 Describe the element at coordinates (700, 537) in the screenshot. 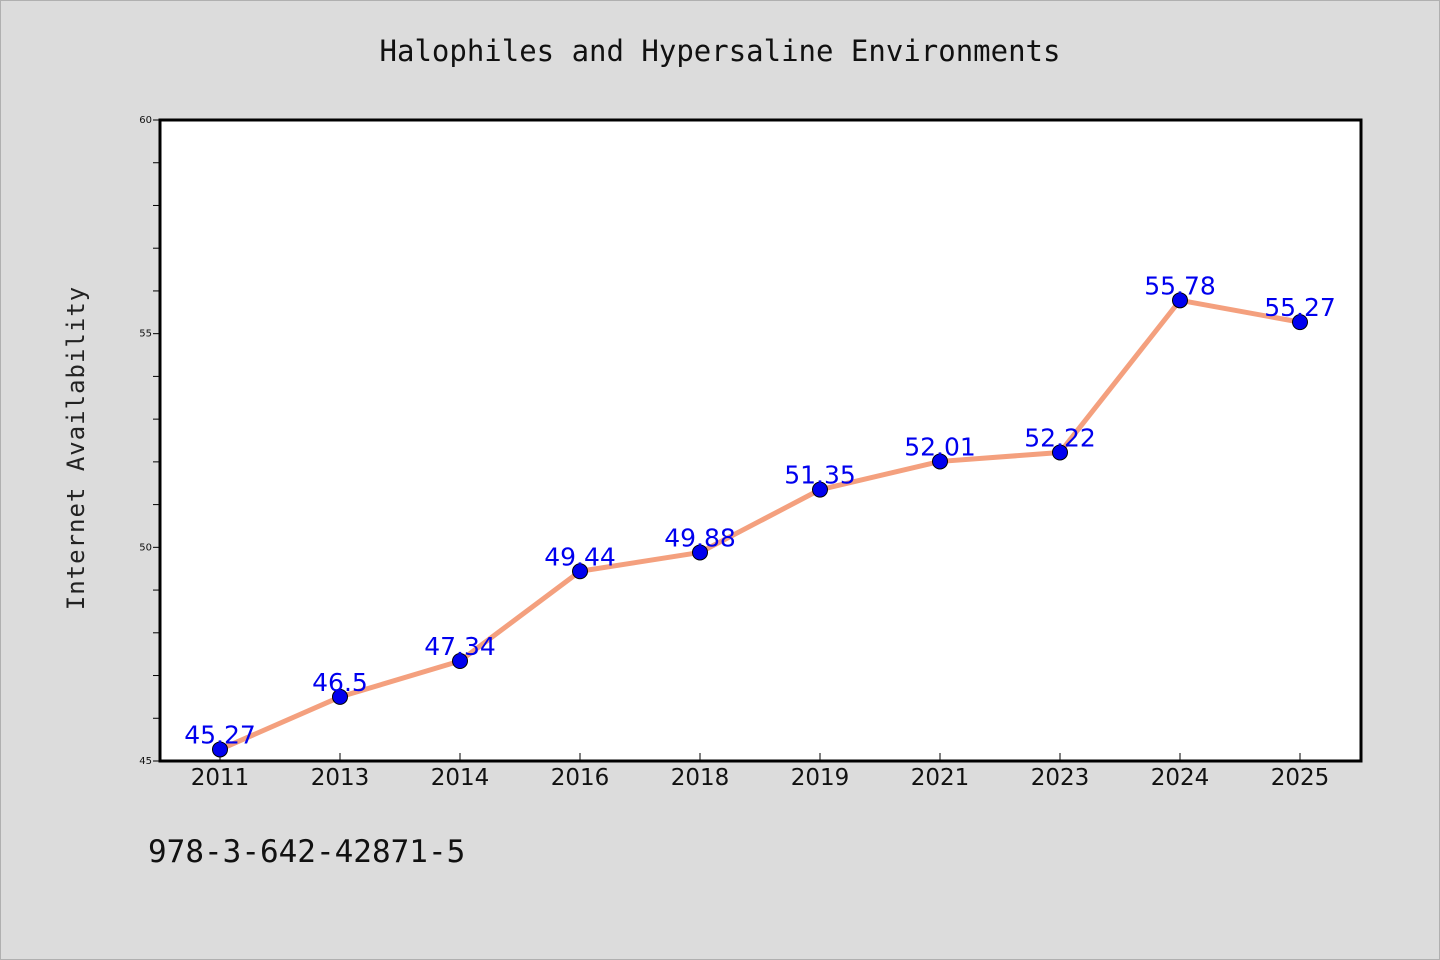

I see `data-label: 49.88` at that location.